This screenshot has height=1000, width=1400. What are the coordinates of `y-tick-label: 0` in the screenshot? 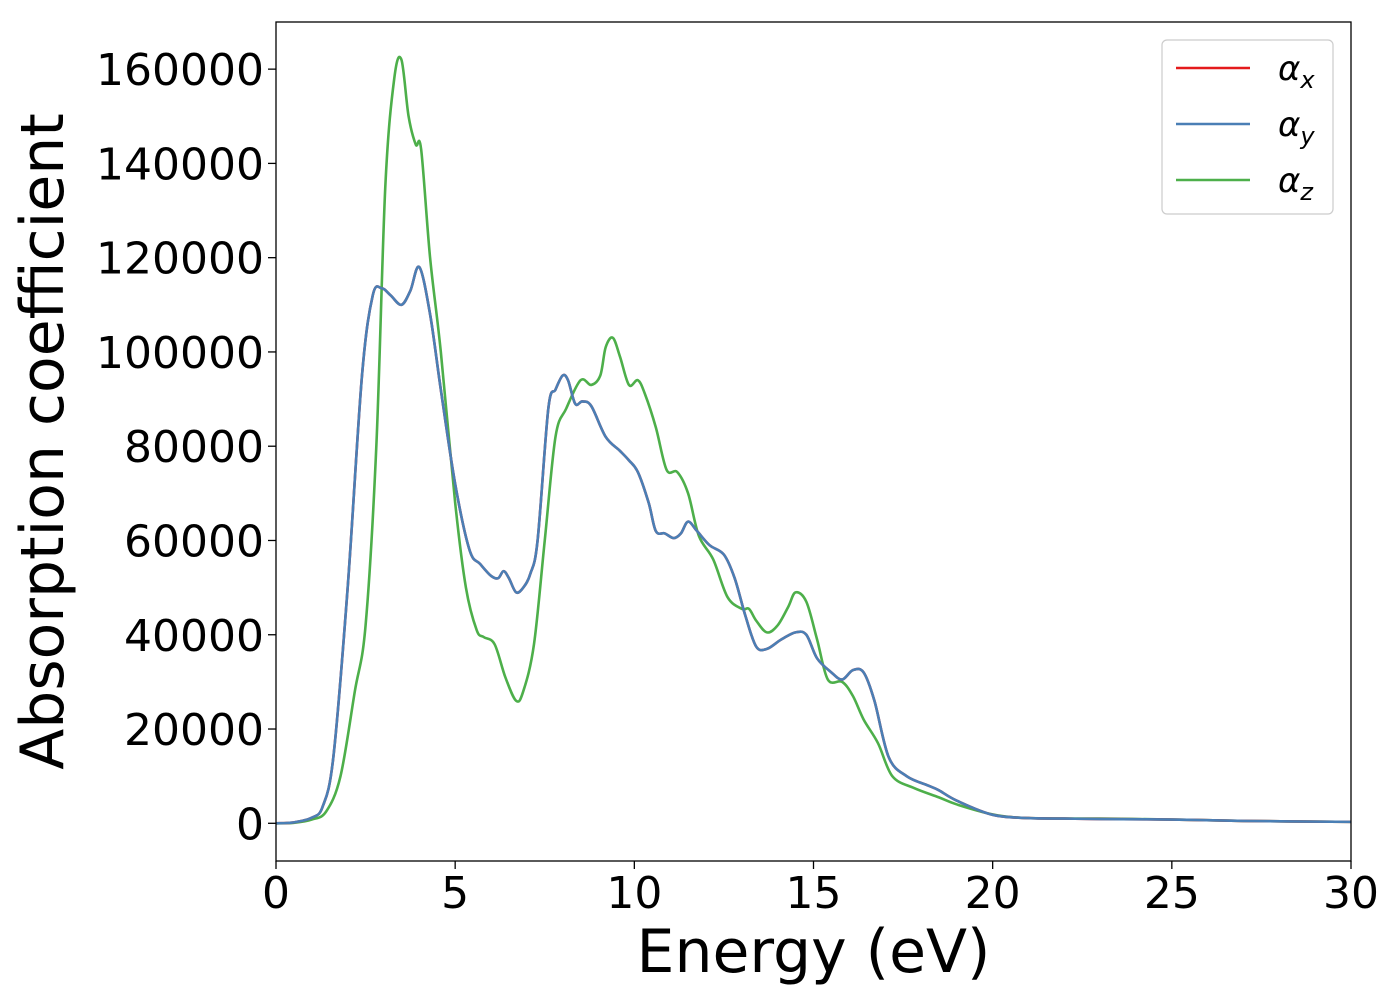 It's located at (250, 824).